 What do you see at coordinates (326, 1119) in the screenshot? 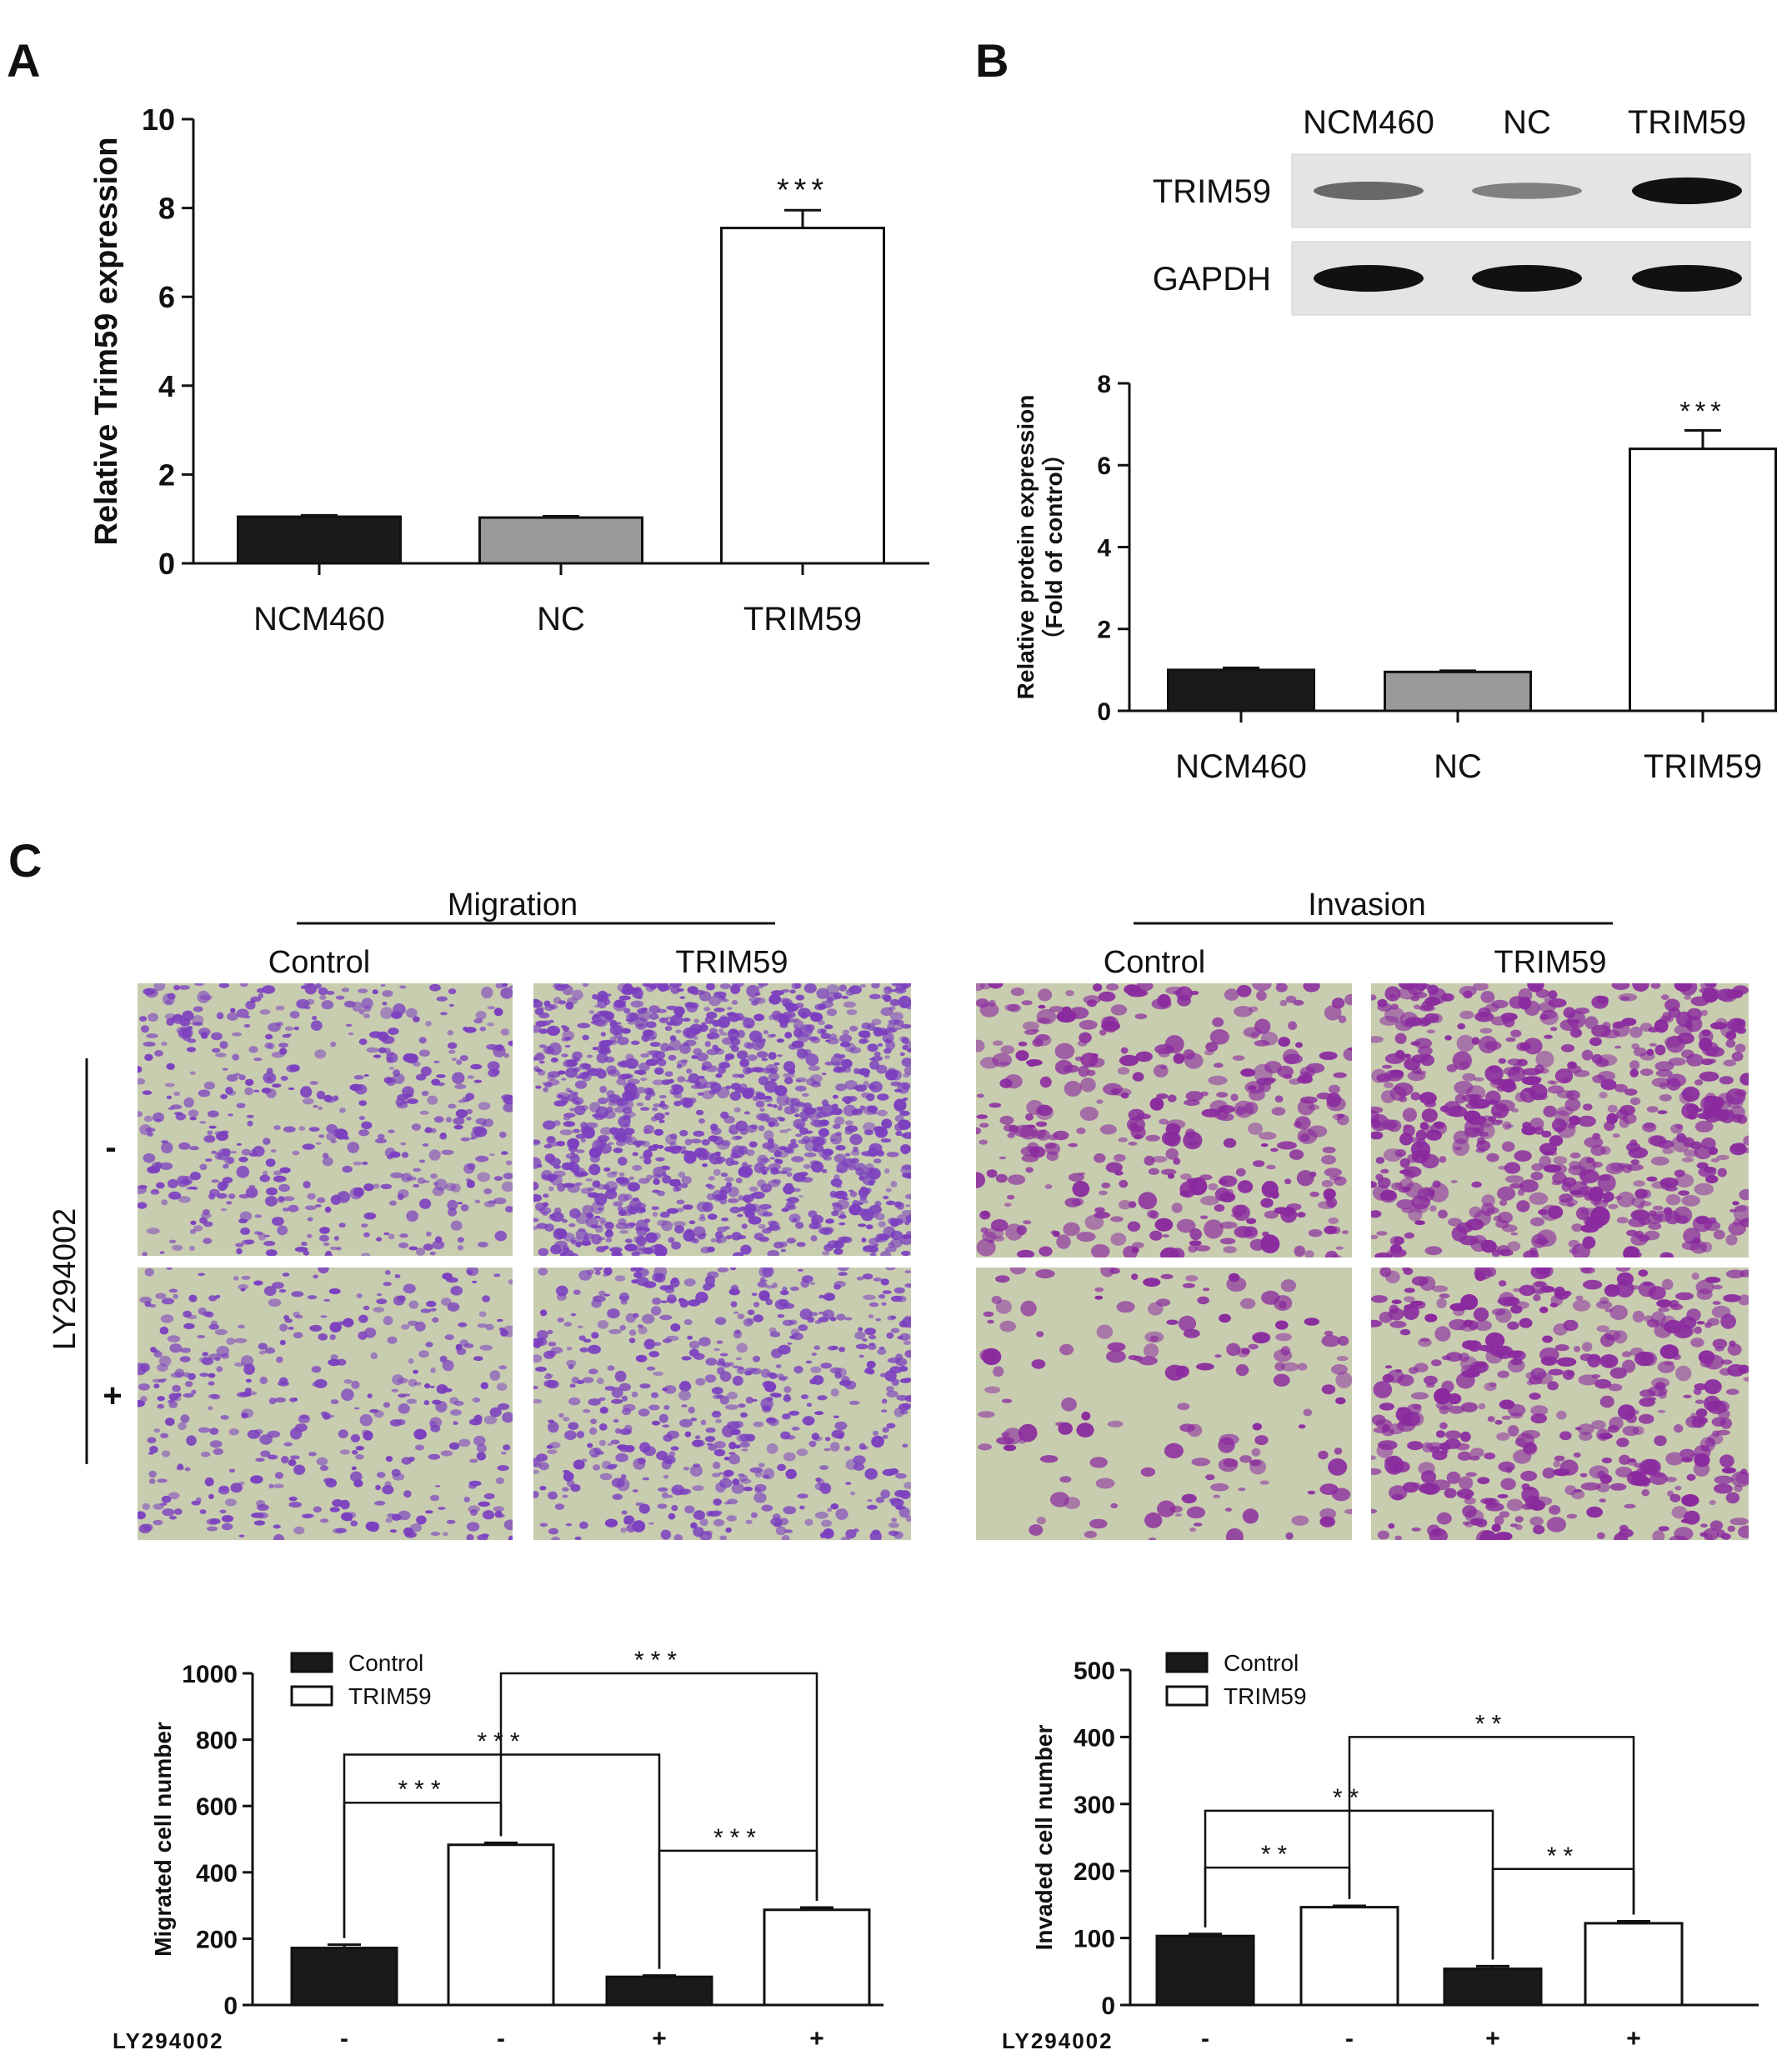
I see `micrograph-migration-control-minus` at bounding box center [326, 1119].